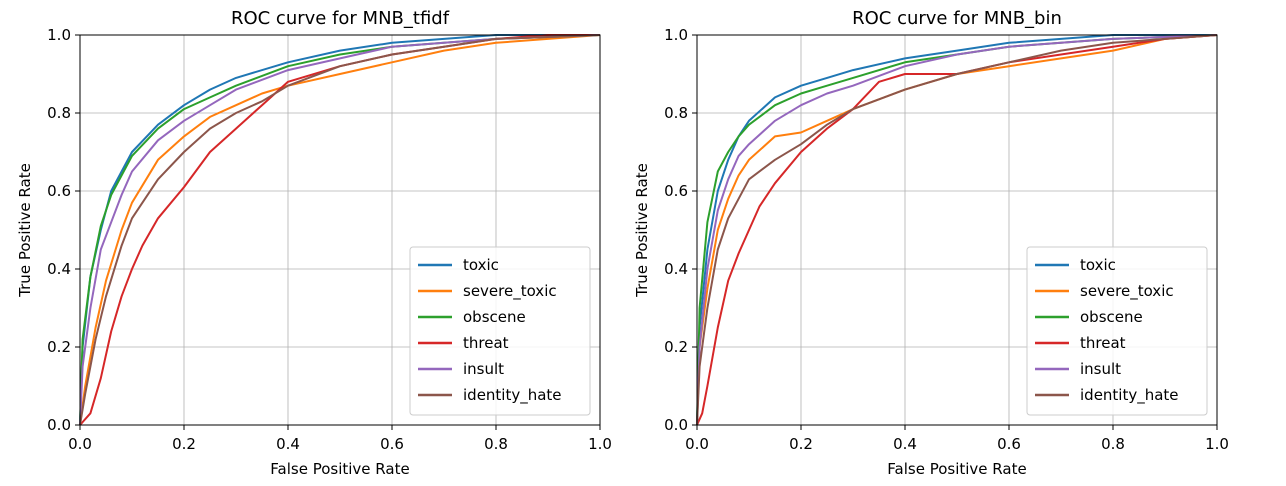 This screenshot has height=486, width=1286. What do you see at coordinates (957, 18) in the screenshot?
I see `chart-title: ROC curve for MNB_bin` at bounding box center [957, 18].